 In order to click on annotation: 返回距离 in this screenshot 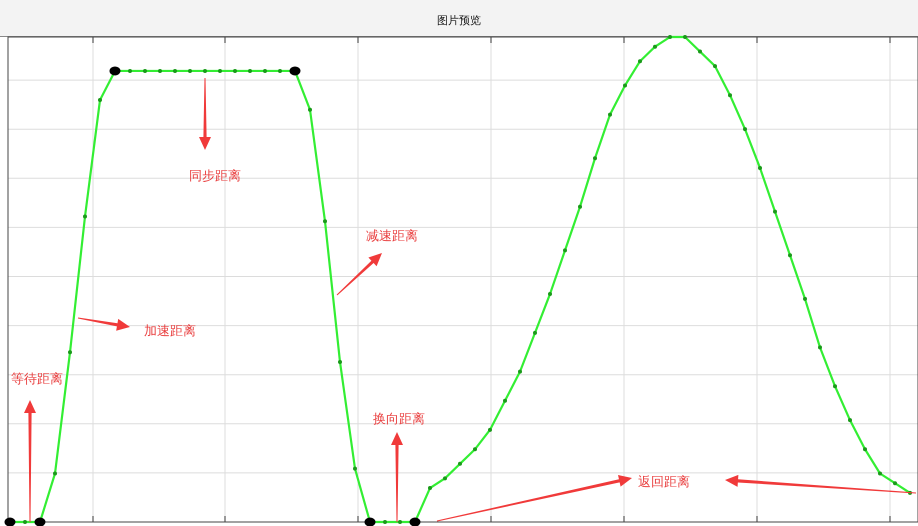, I will do `click(664, 482)`.